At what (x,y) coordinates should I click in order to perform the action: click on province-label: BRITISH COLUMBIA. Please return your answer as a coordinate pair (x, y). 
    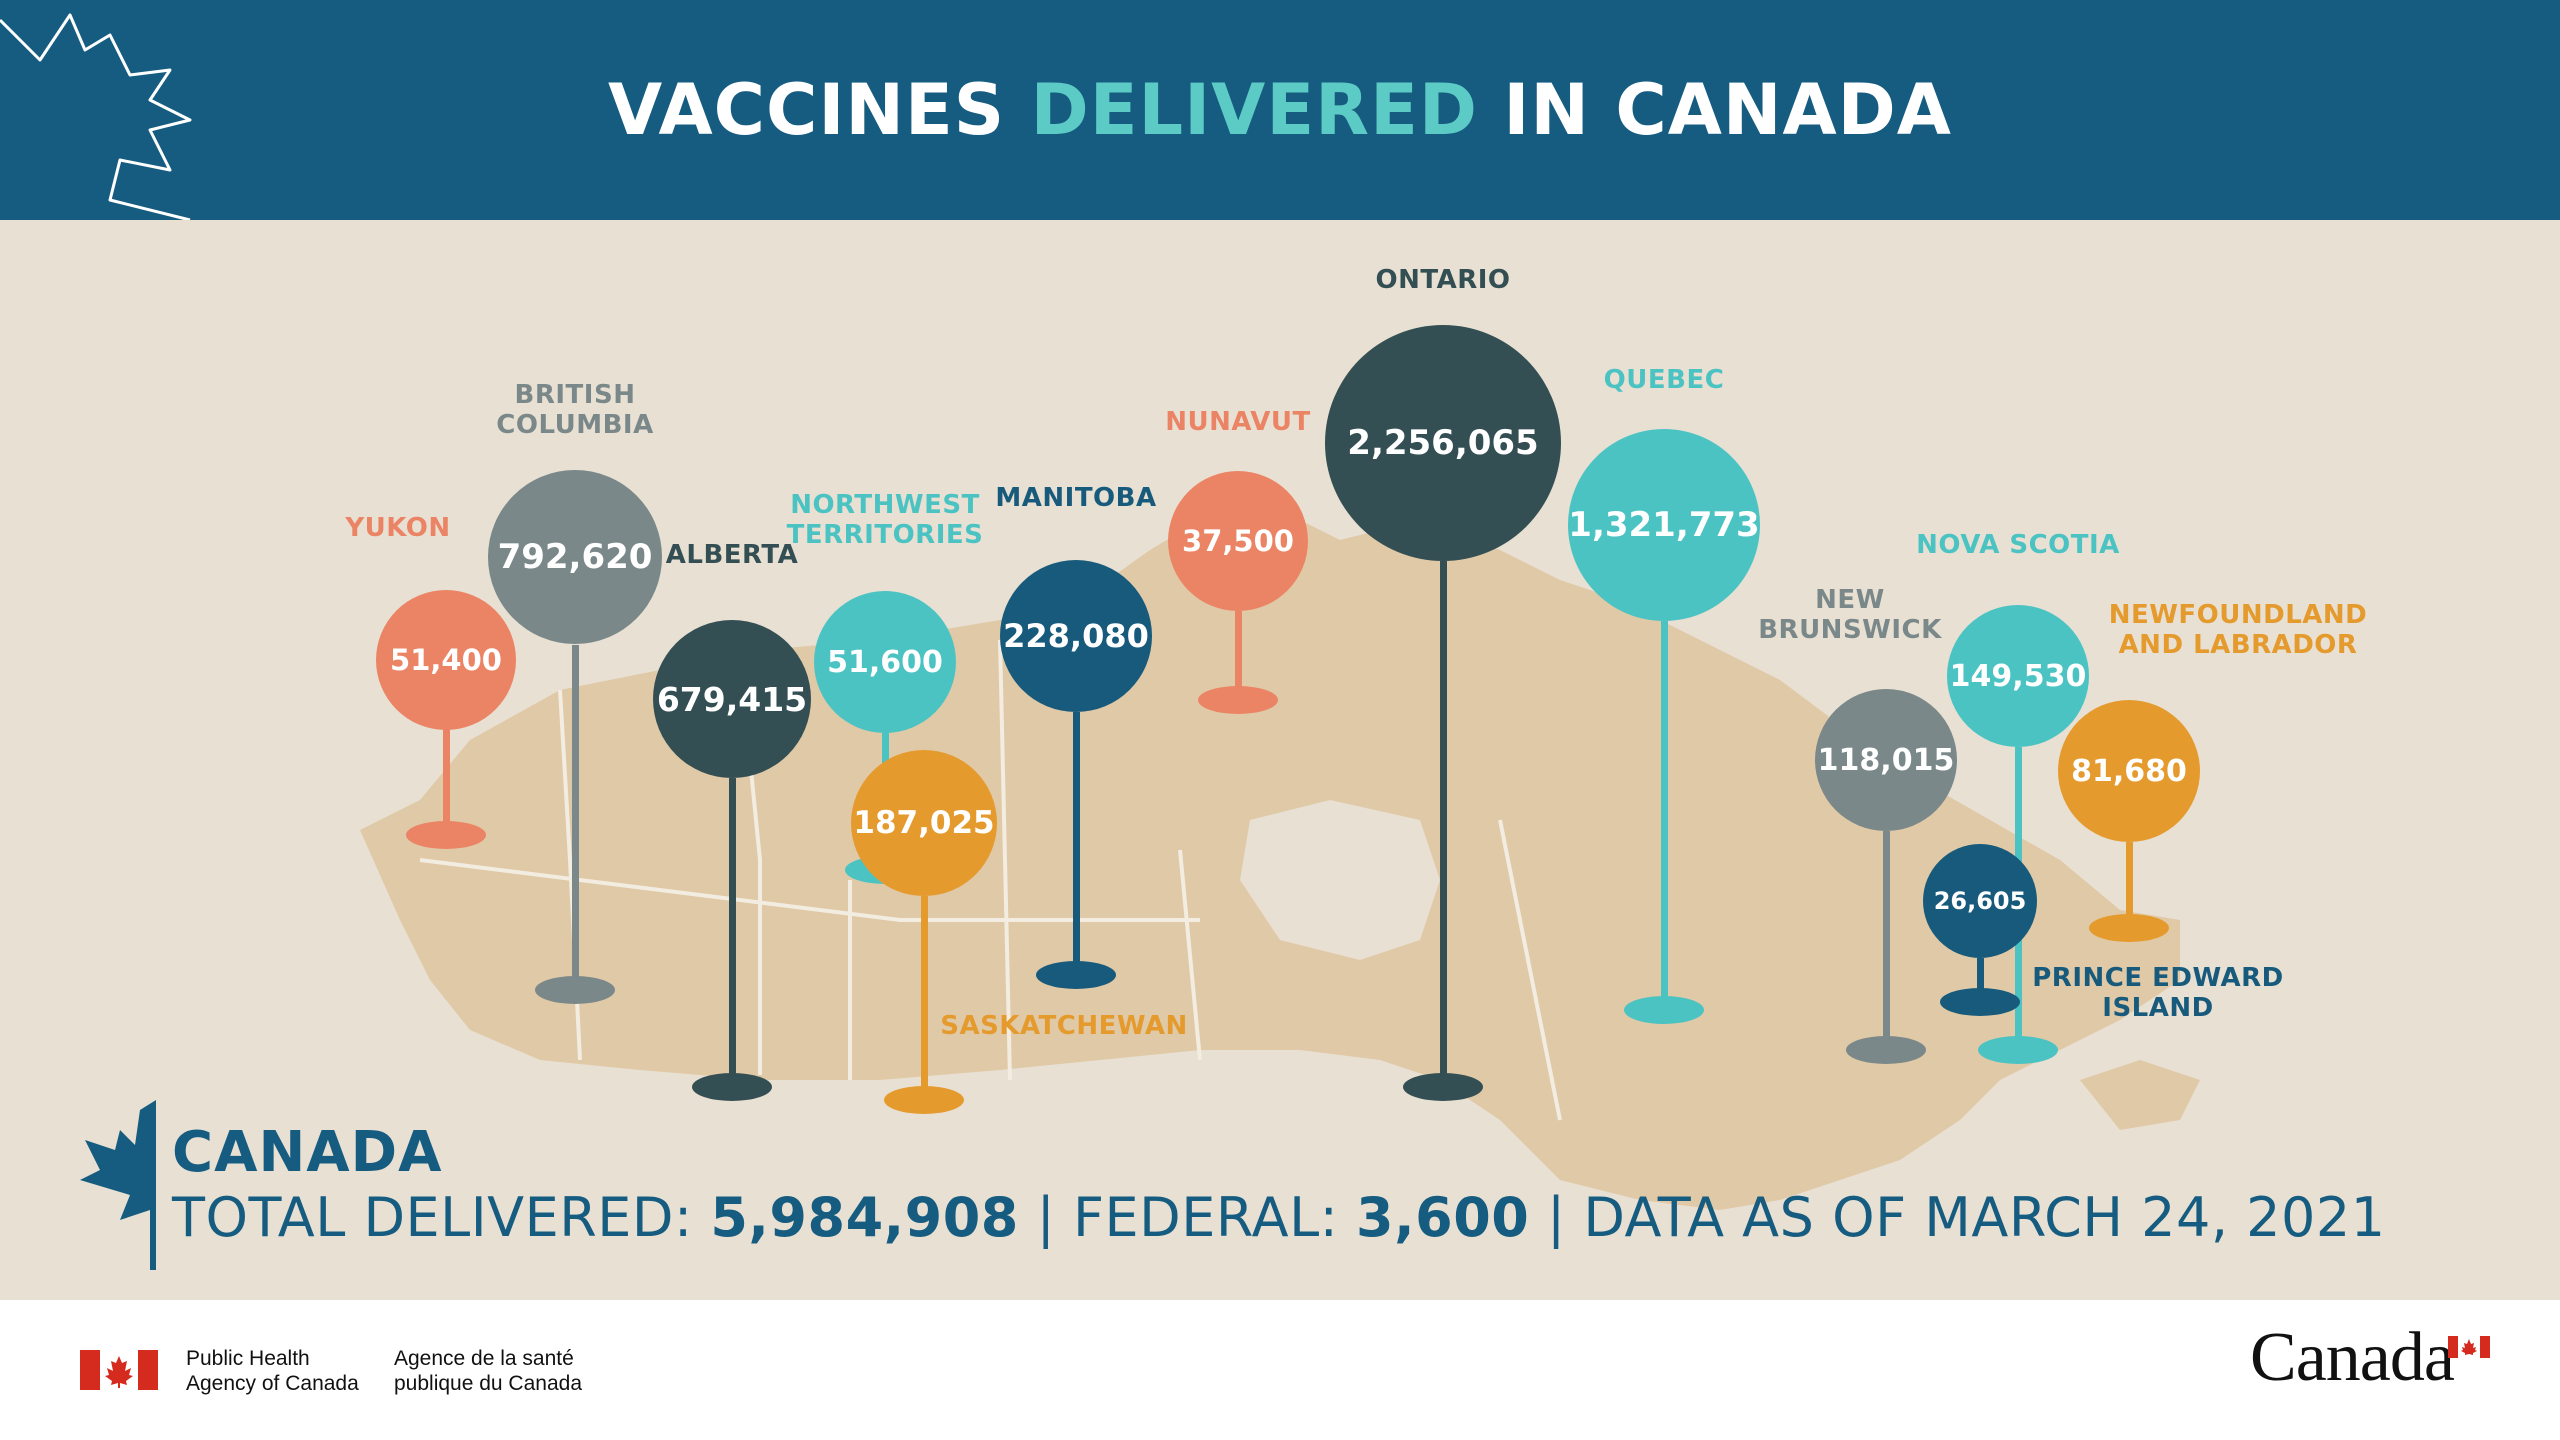
    Looking at the image, I should click on (575, 410).